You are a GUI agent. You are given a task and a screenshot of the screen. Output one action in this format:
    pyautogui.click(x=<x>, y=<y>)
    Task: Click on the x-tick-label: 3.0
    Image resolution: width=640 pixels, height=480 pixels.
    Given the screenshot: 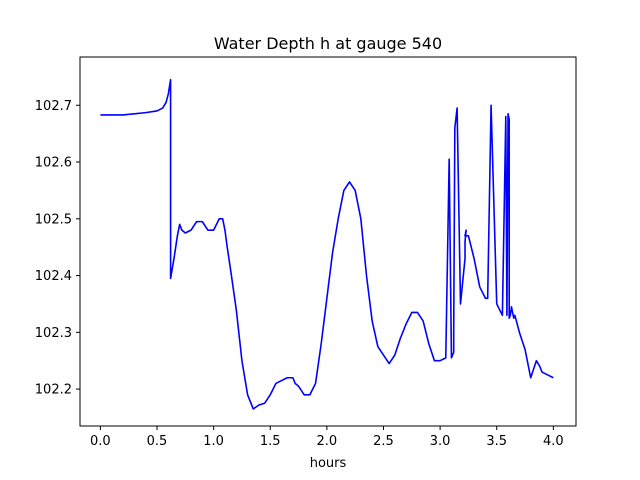 What is the action you would take?
    pyautogui.click(x=440, y=441)
    